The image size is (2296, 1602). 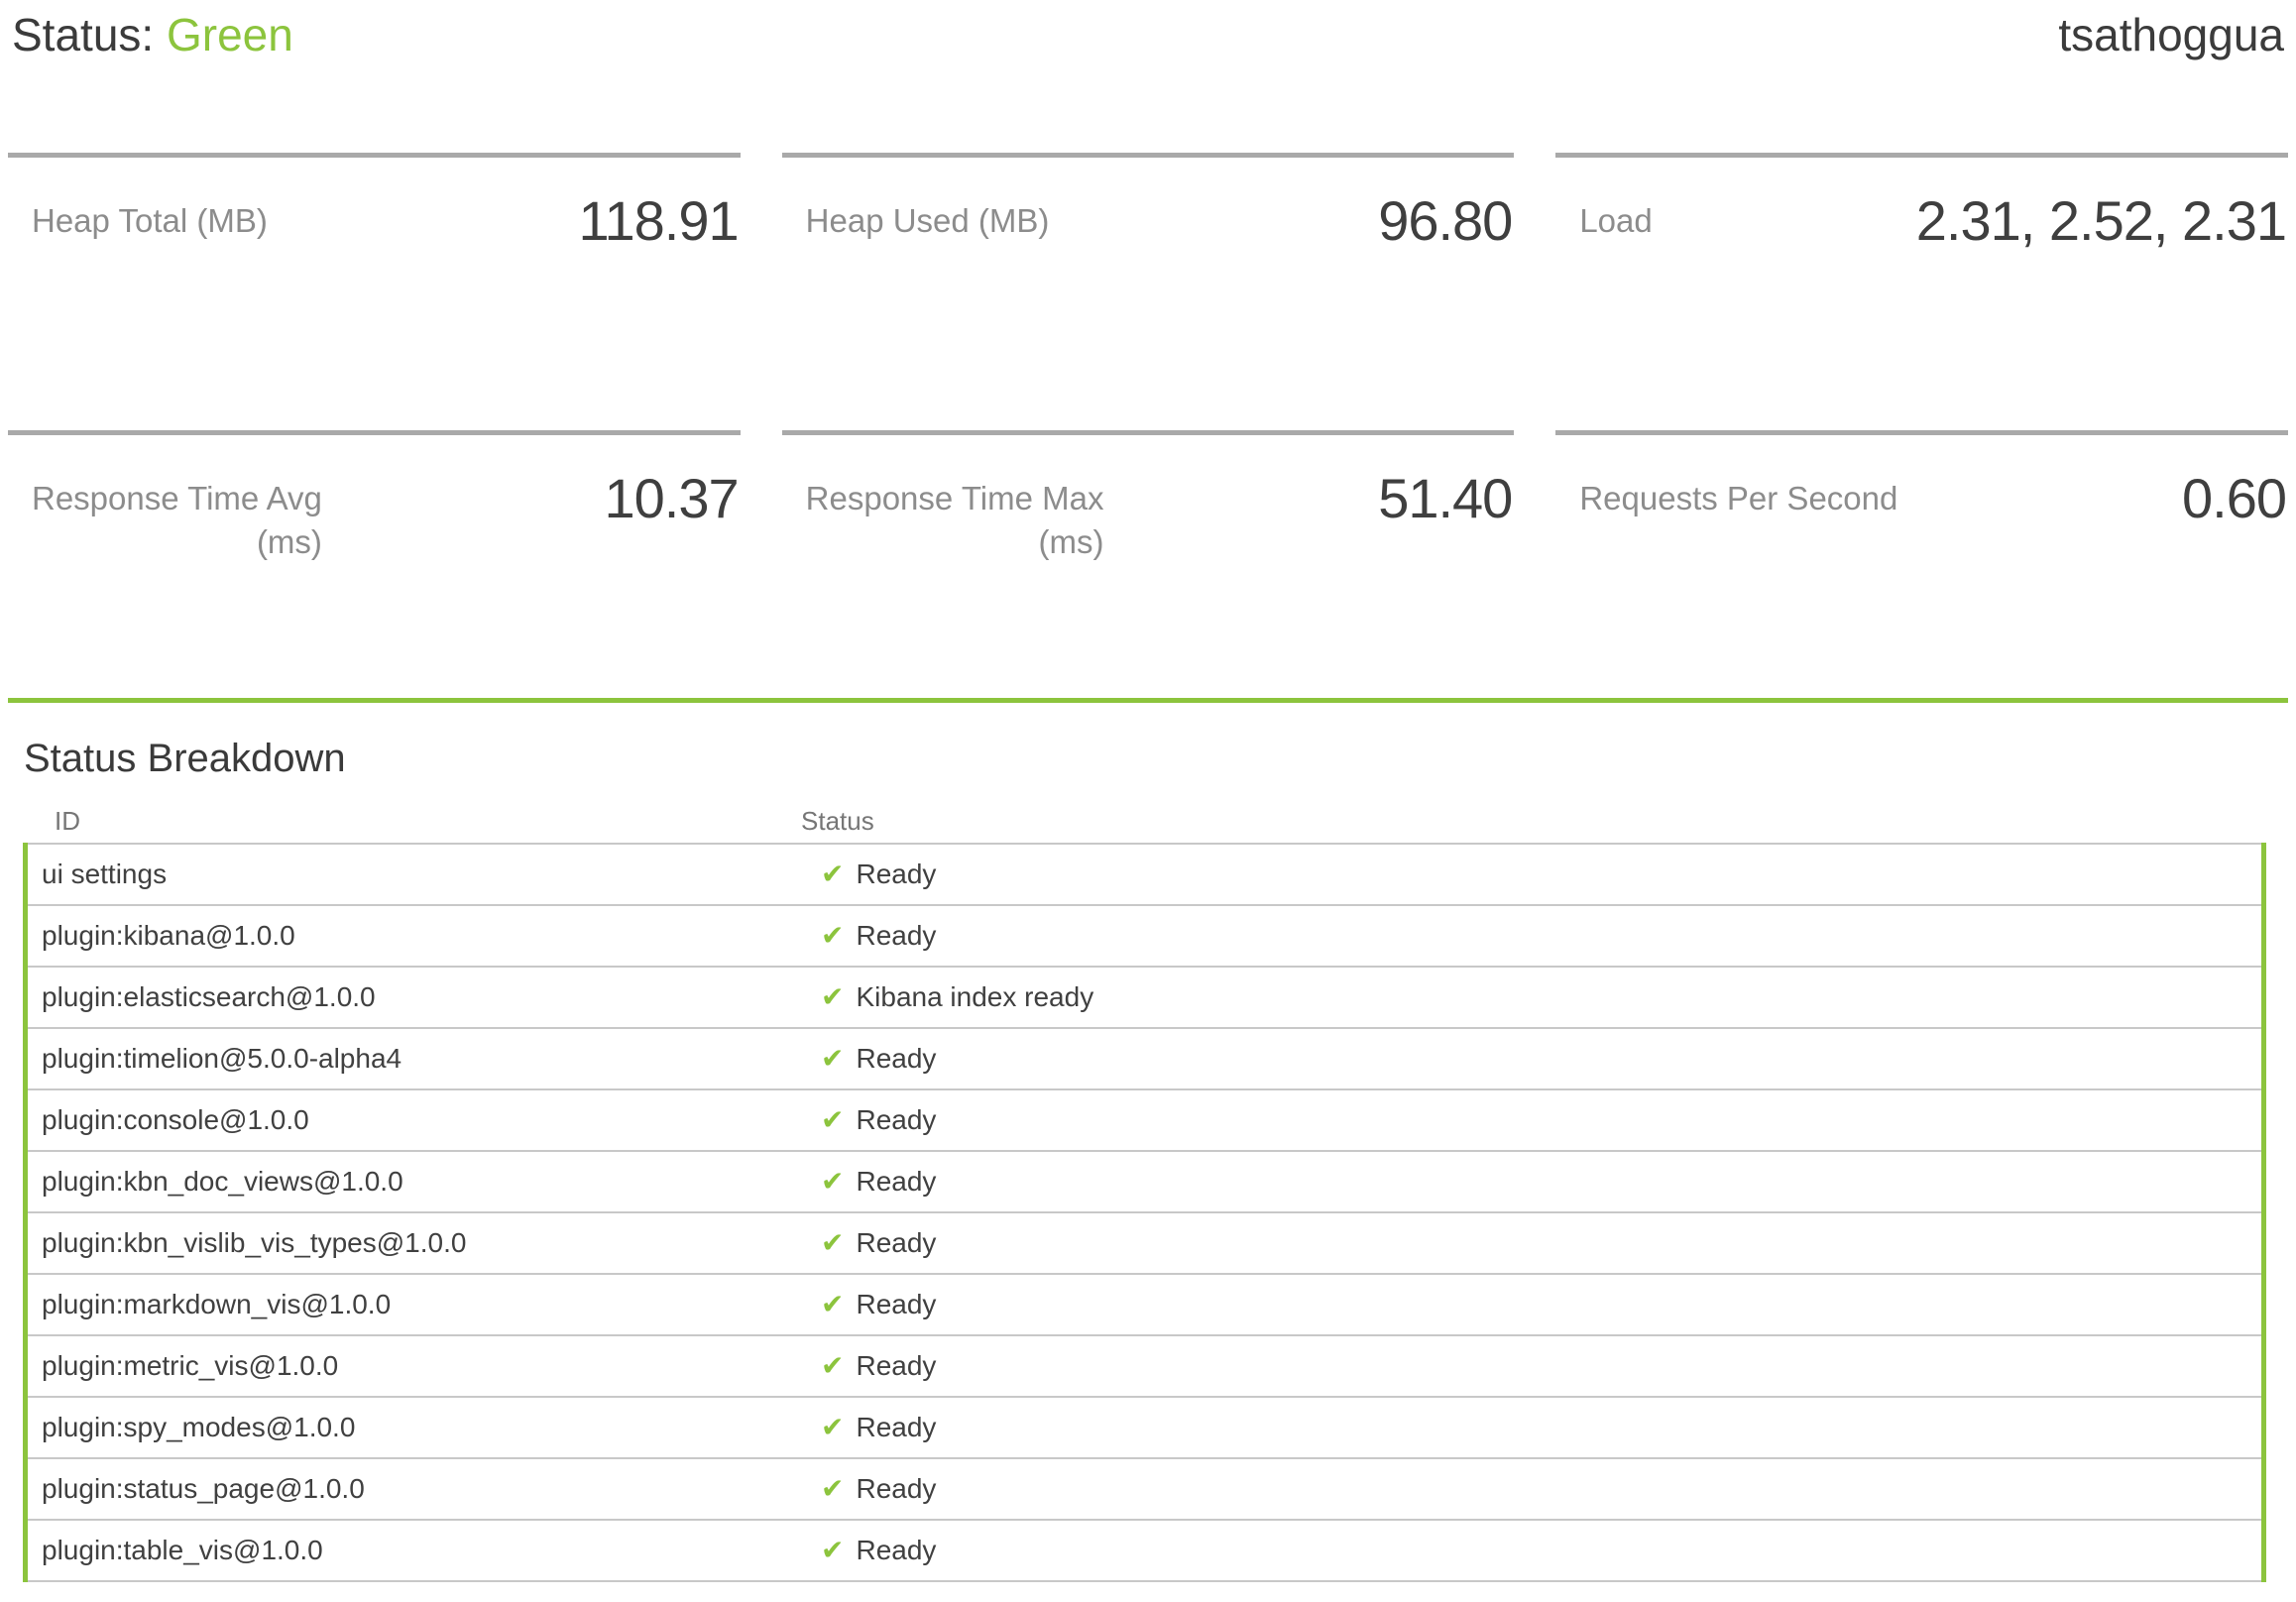 What do you see at coordinates (83, 35) in the screenshot?
I see `status-label: Status:` at bounding box center [83, 35].